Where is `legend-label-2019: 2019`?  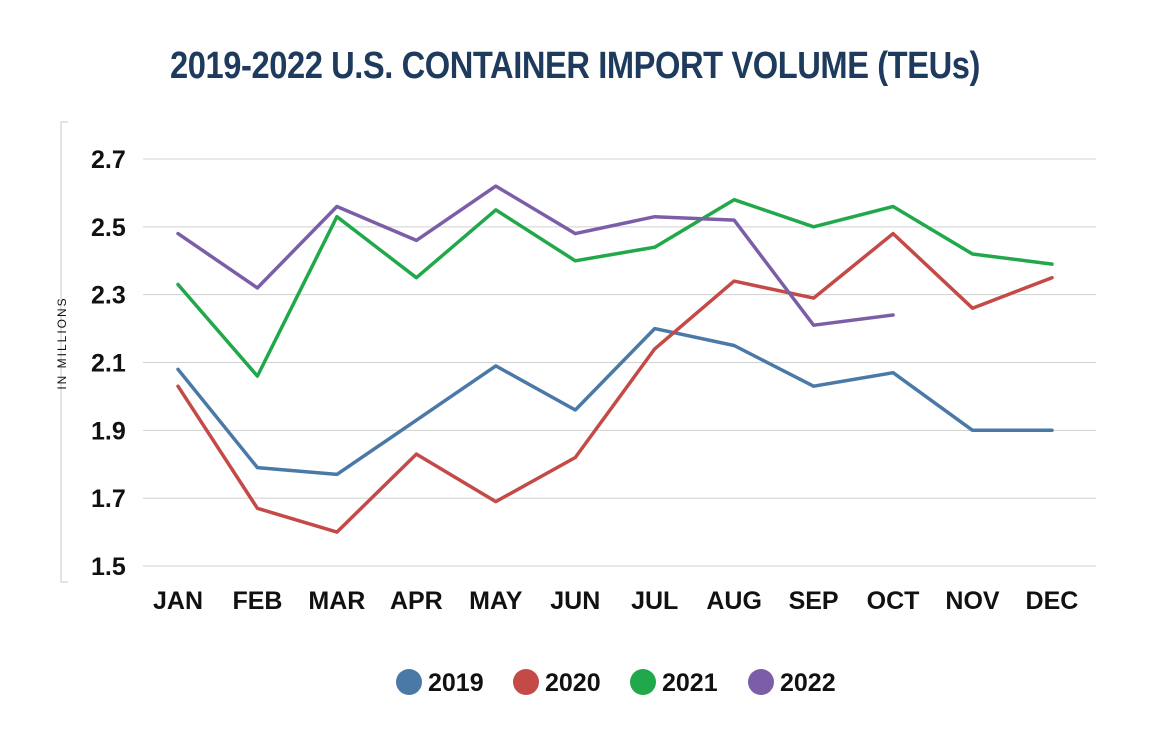 legend-label-2019: 2019 is located at coordinates (456, 683).